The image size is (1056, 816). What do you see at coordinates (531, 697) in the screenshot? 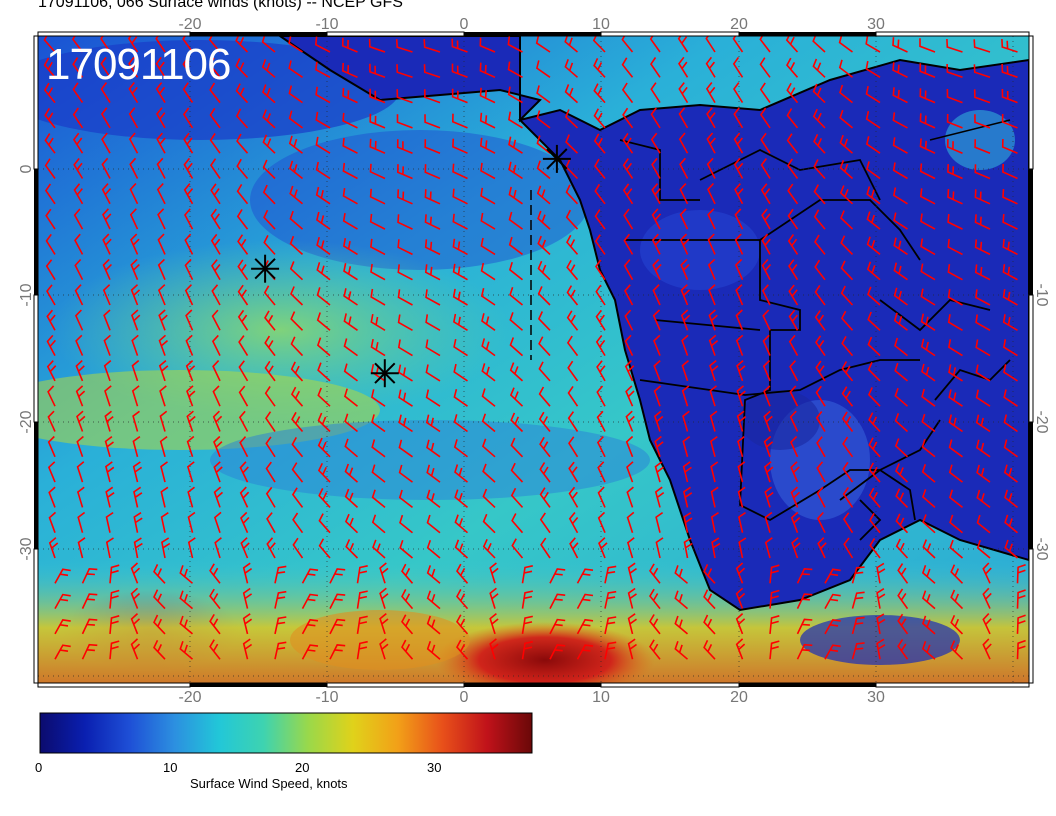
I see `lon-axis-bottom: -20 -10 0 10 20 30` at bounding box center [531, 697].